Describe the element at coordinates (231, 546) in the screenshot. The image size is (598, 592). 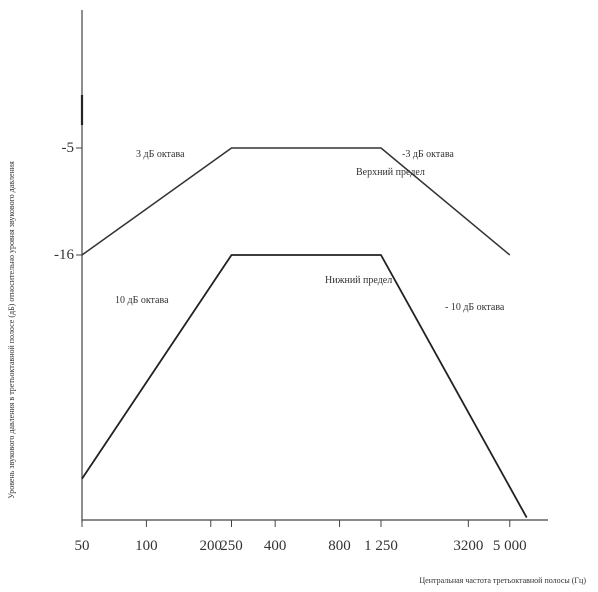
I see `x-tick-label: 250` at that location.